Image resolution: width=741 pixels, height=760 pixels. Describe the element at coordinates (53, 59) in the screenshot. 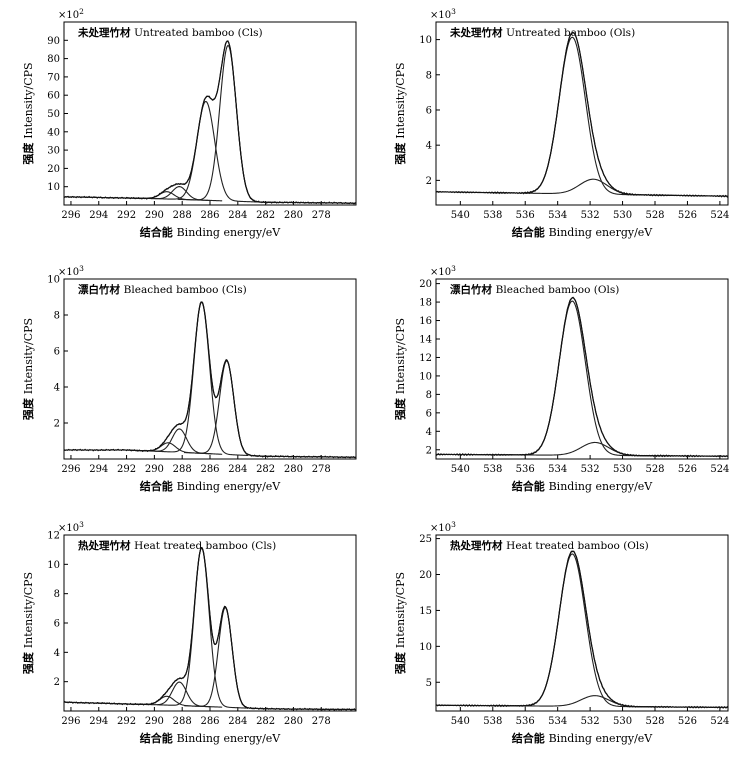

I see `y-tick-label: 80` at that location.